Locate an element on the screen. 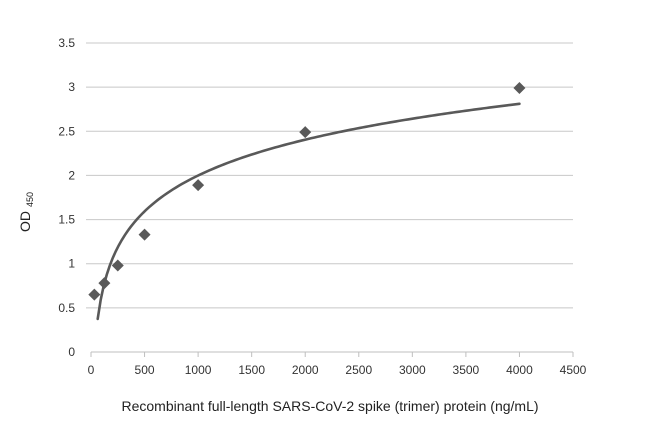 The width and height of the screenshot is (650, 427). x-tick-label: 3000 is located at coordinates (412, 370).